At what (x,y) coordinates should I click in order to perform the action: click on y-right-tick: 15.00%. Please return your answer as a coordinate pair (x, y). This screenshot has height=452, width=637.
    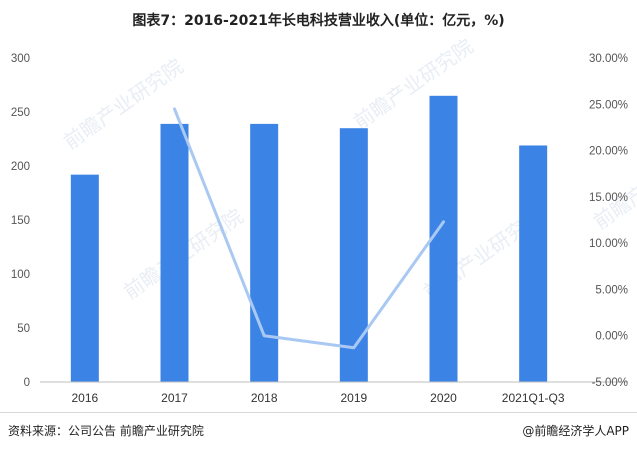
    Looking at the image, I should click on (608, 198).